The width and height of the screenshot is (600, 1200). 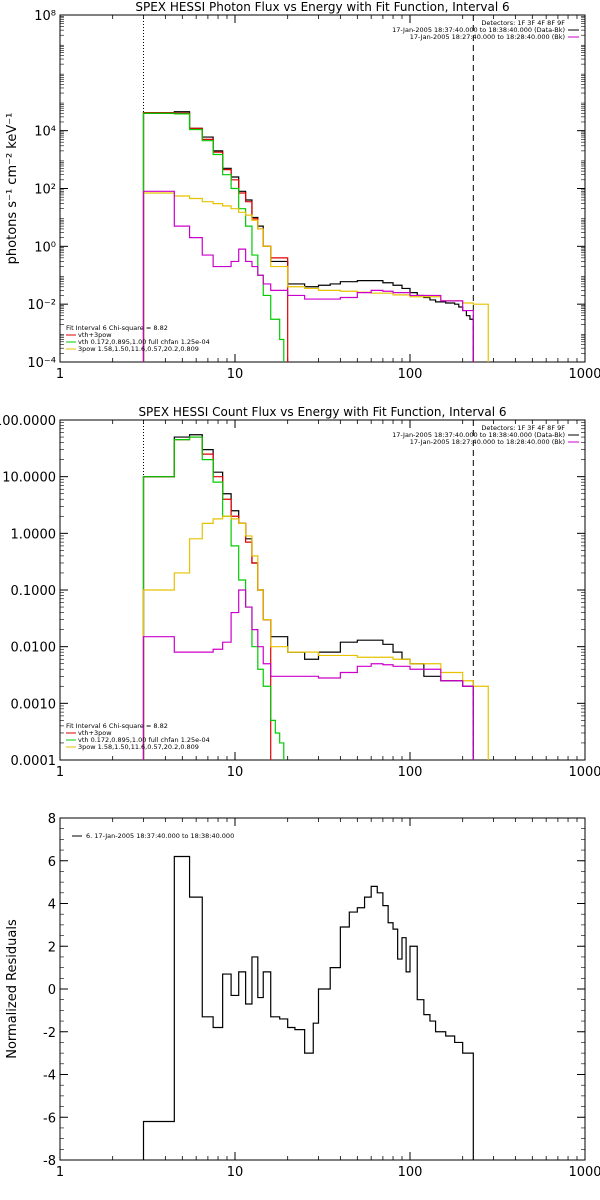 What do you see at coordinates (49, 1076) in the screenshot?
I see `y-tick-label: -4` at bounding box center [49, 1076].